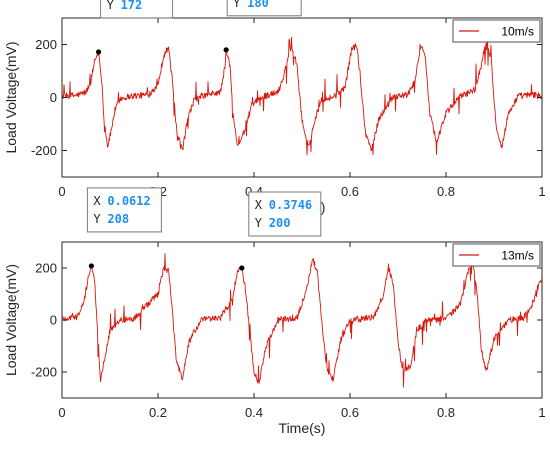 The image size is (550, 451). I want to click on top-legend: 10m/s, so click(496, 31).